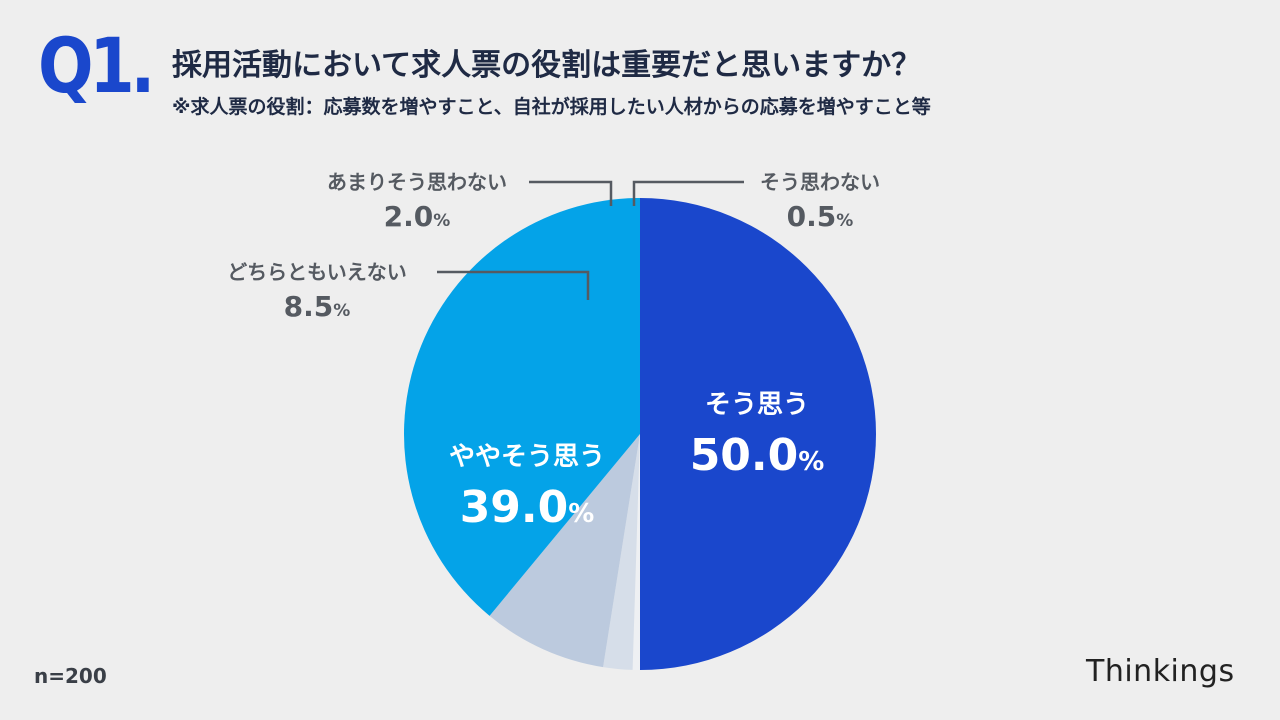  I want to click on leader-line-disagree, so click(688, 193).